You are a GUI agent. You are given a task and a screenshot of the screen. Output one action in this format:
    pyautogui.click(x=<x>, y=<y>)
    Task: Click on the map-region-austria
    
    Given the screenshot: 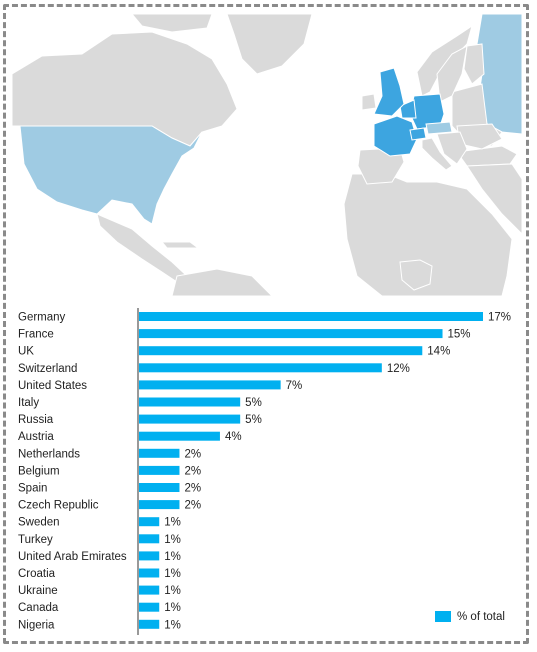 What is the action you would take?
    pyautogui.click(x=439, y=128)
    